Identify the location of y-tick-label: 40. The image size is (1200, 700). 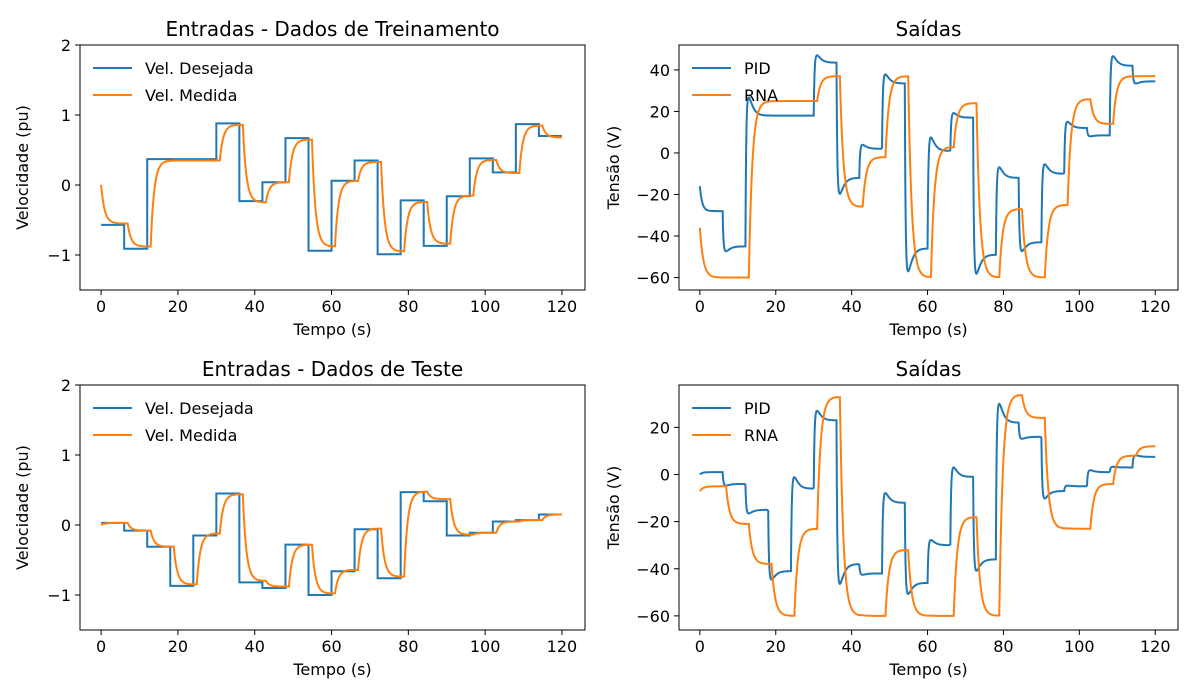
(660, 70).